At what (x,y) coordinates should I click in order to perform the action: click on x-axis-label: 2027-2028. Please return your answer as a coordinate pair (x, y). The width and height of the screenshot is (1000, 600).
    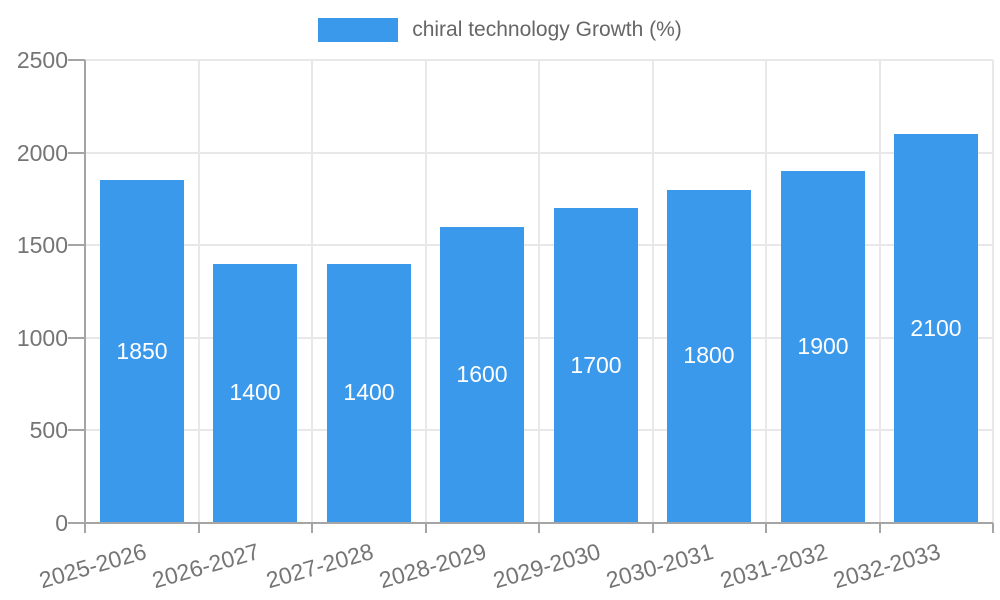
    Looking at the image, I should click on (320, 566).